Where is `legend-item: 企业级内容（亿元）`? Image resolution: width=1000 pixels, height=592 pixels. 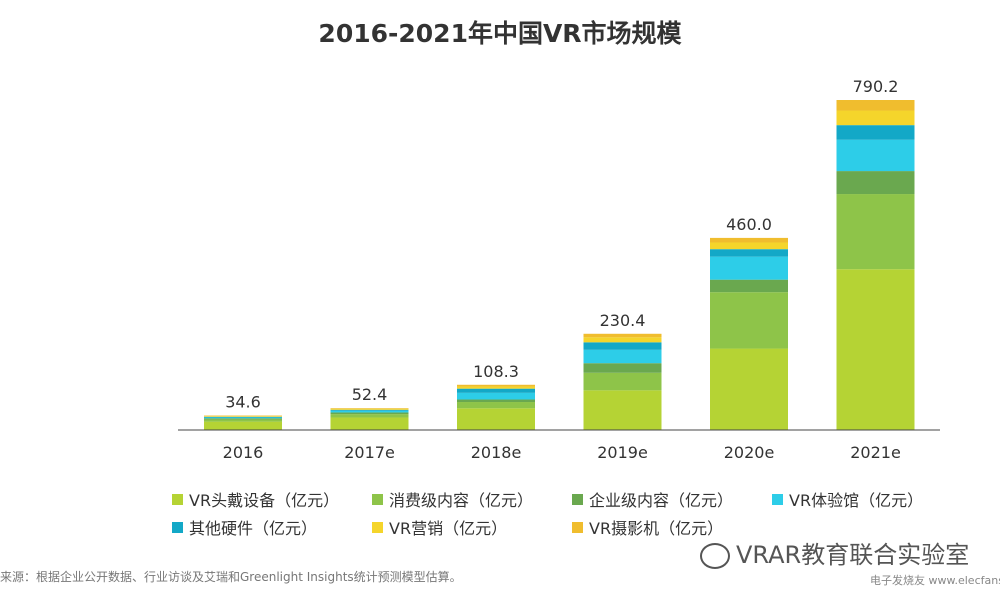 legend-item: 企业级内容（亿元） is located at coordinates (652, 499).